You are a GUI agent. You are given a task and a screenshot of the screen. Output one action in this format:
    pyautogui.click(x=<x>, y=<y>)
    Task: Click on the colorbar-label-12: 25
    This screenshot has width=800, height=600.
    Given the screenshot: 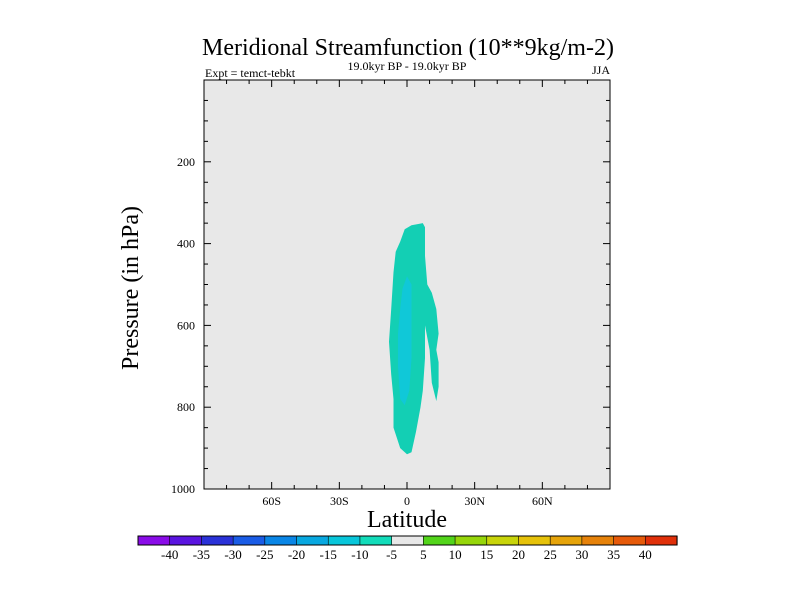 What is the action you would take?
    pyautogui.click(x=550, y=554)
    